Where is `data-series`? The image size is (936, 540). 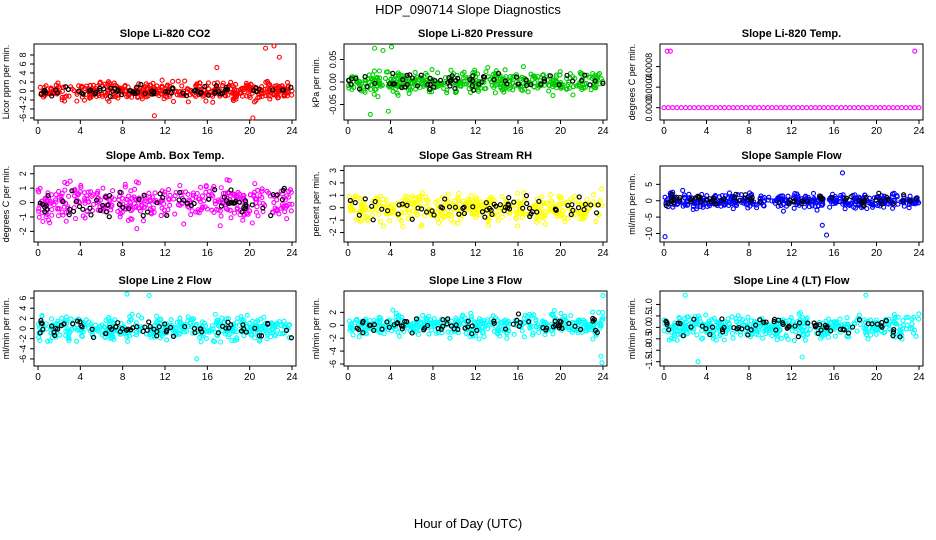 data-series is located at coordinates (792, 205).